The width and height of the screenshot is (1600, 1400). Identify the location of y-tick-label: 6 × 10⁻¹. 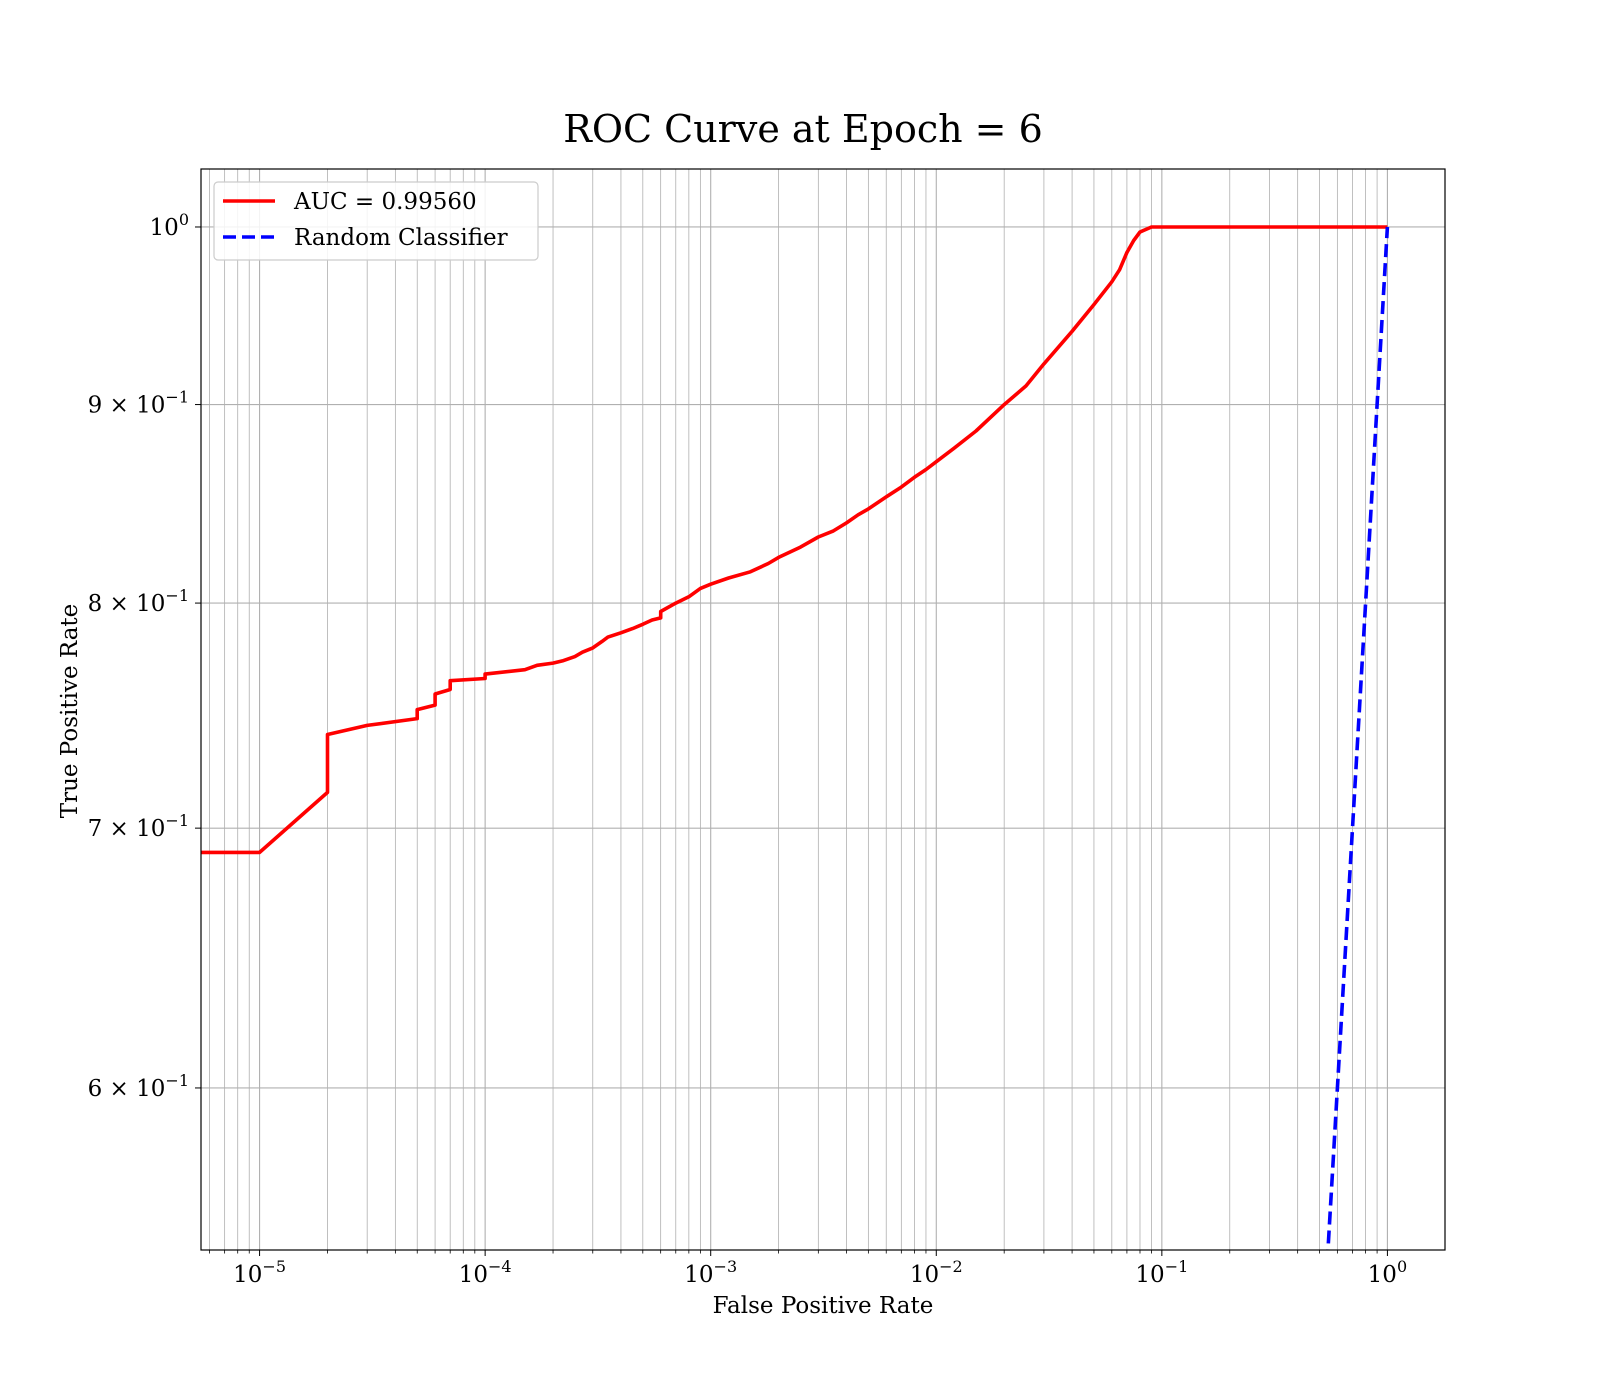
(138, 1086).